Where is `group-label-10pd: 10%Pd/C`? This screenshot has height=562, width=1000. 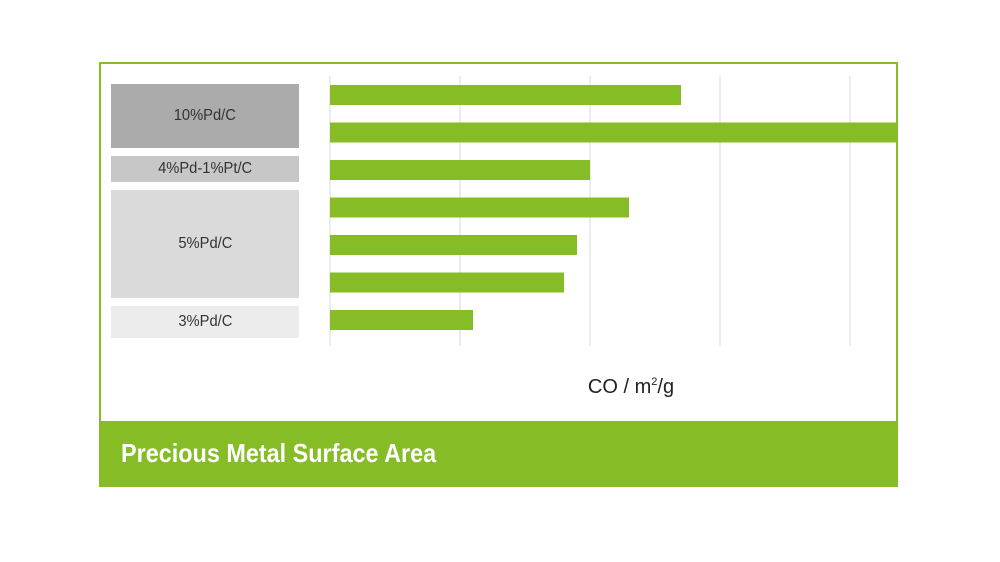 group-label-10pd: 10%Pd/C is located at coordinates (205, 116).